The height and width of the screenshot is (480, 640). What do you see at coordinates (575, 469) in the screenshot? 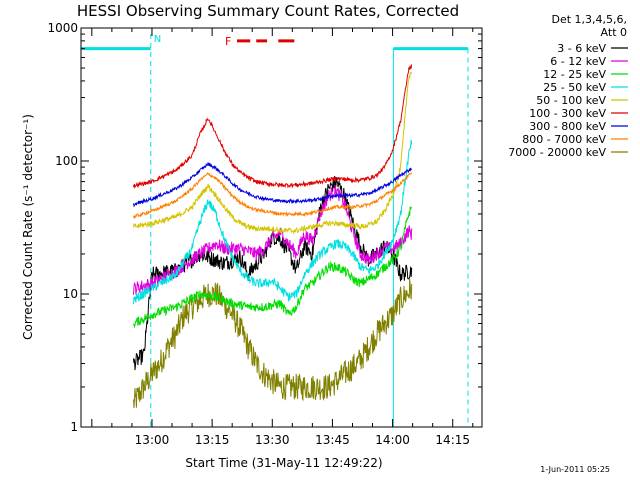
I see `date-stamp: 1-Jun-2011 05:25` at bounding box center [575, 469].